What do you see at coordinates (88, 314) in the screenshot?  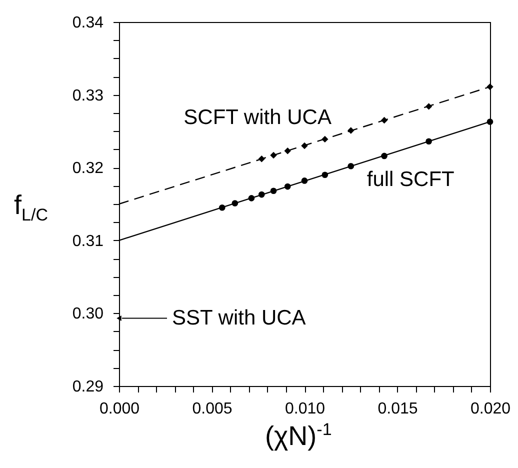 I see `y-tick-label: 0.30` at bounding box center [88, 314].